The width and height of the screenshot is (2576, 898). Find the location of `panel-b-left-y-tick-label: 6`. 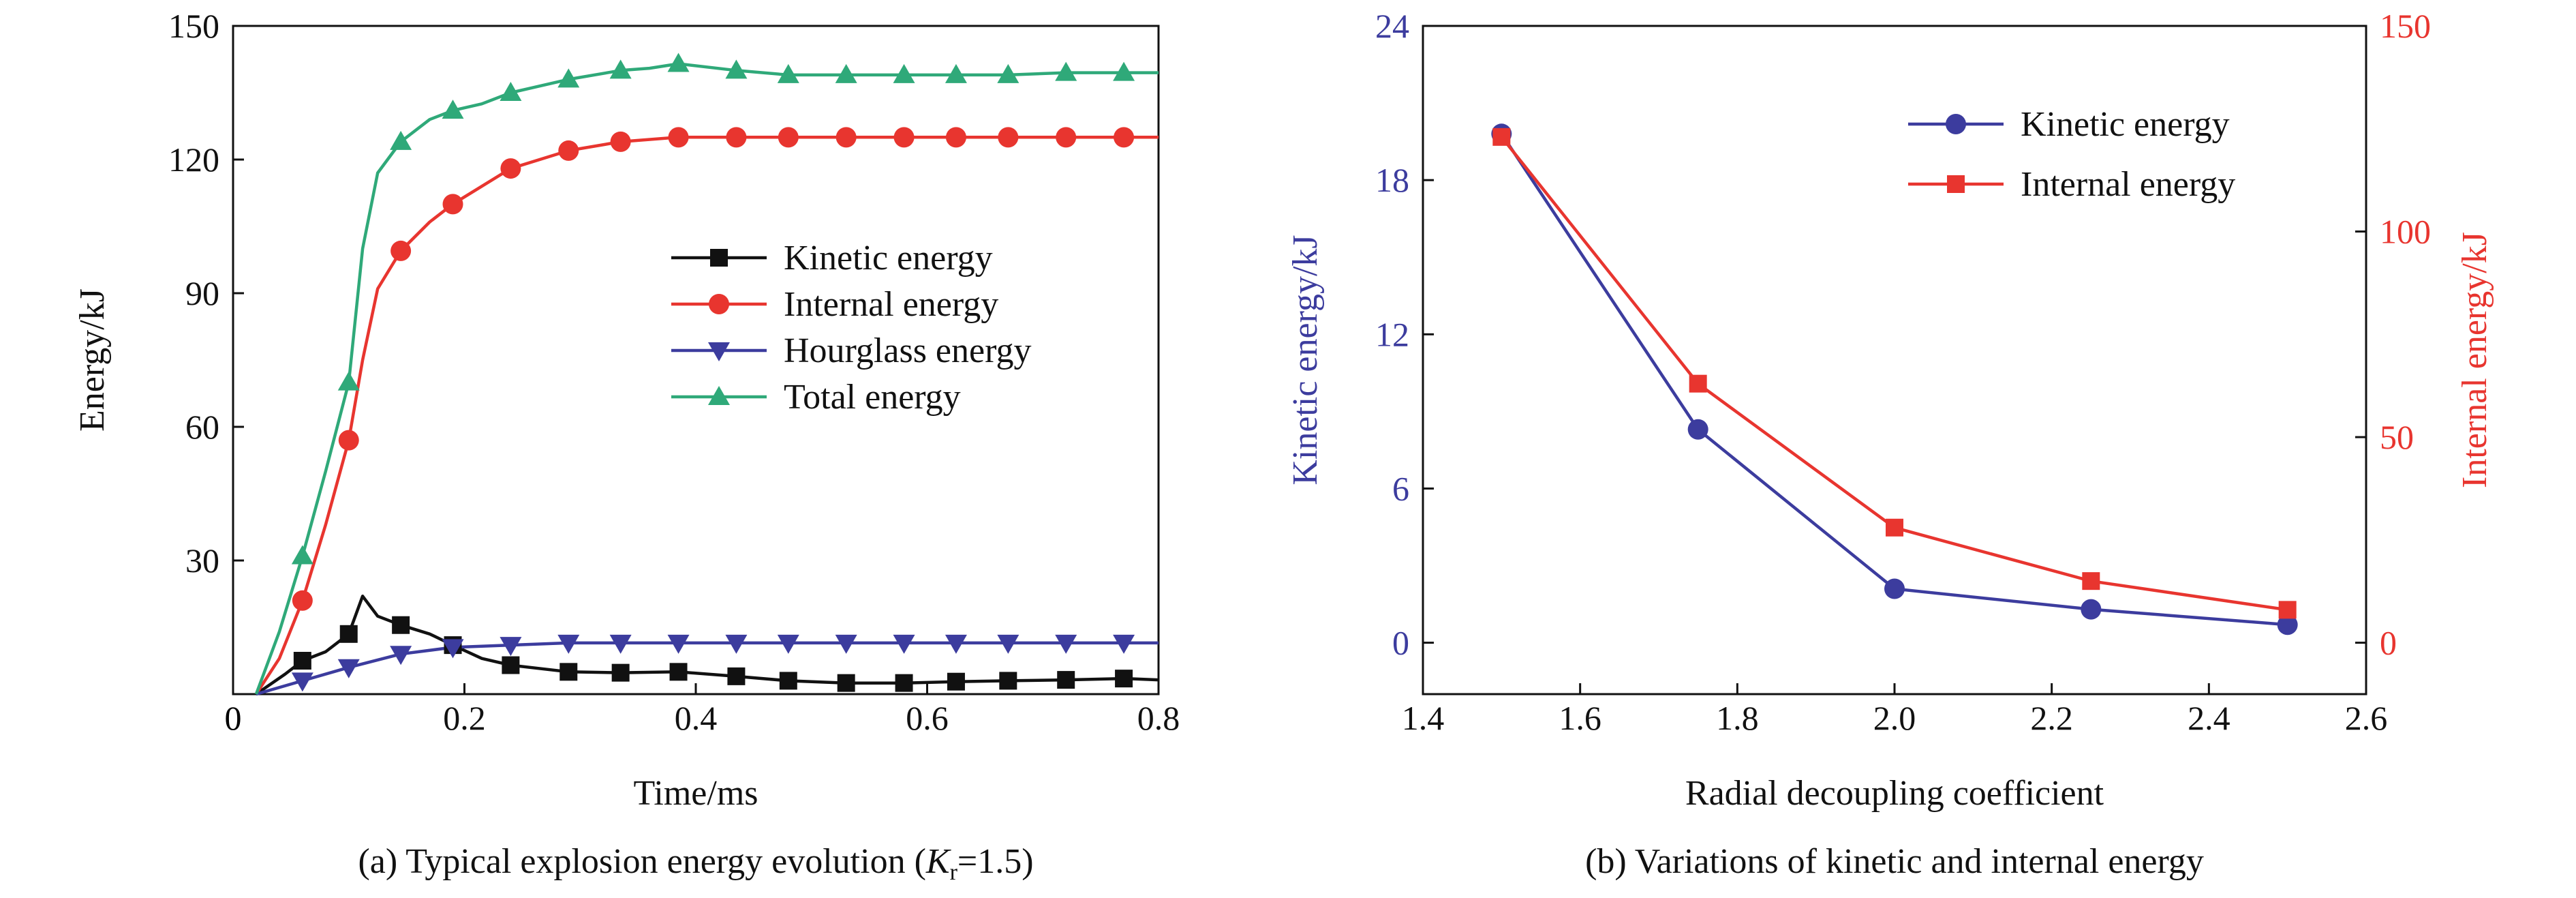

panel-b-left-y-tick-label: 6 is located at coordinates (1400, 488).